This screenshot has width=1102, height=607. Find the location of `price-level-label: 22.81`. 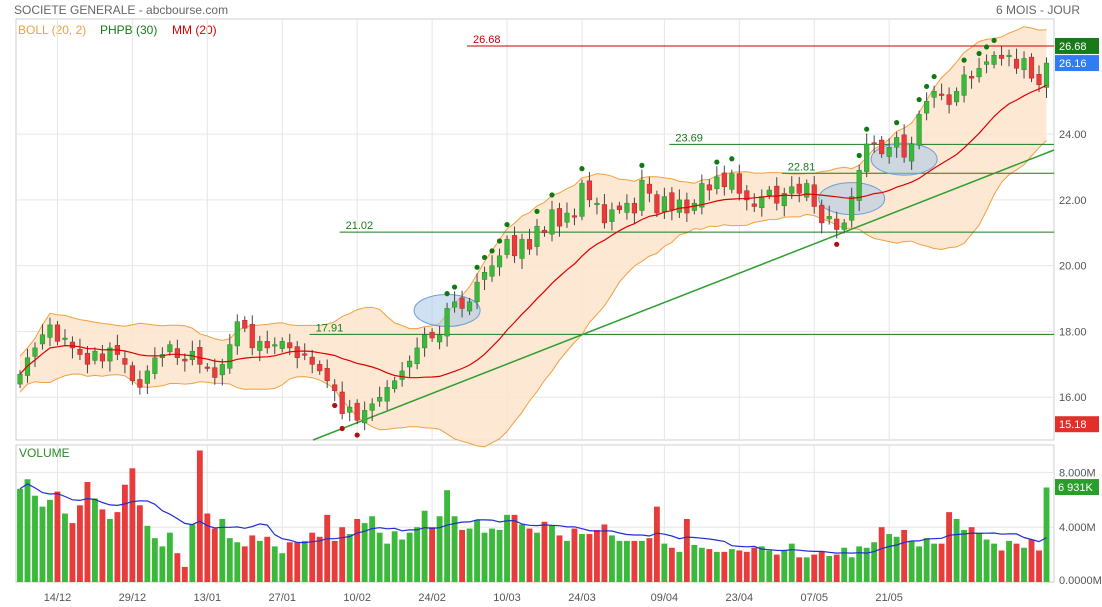

price-level-label: 22.81 is located at coordinates (802, 167).